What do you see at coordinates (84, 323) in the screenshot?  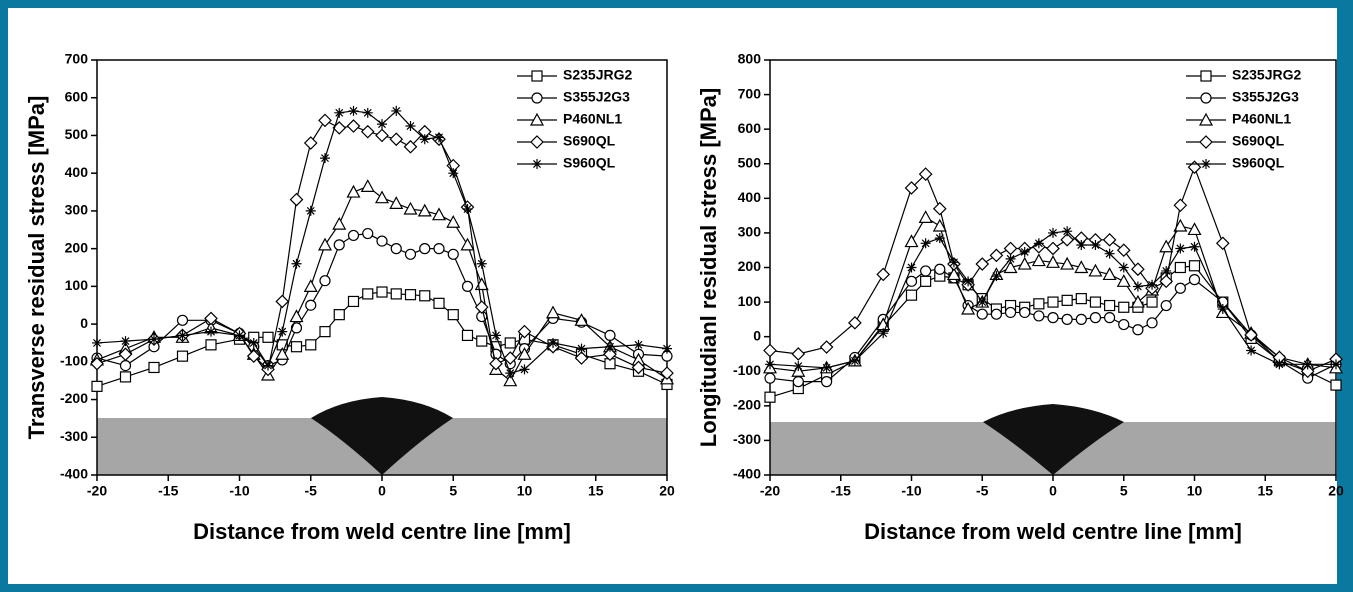 I see `y-tick-label: 0` at bounding box center [84, 323].